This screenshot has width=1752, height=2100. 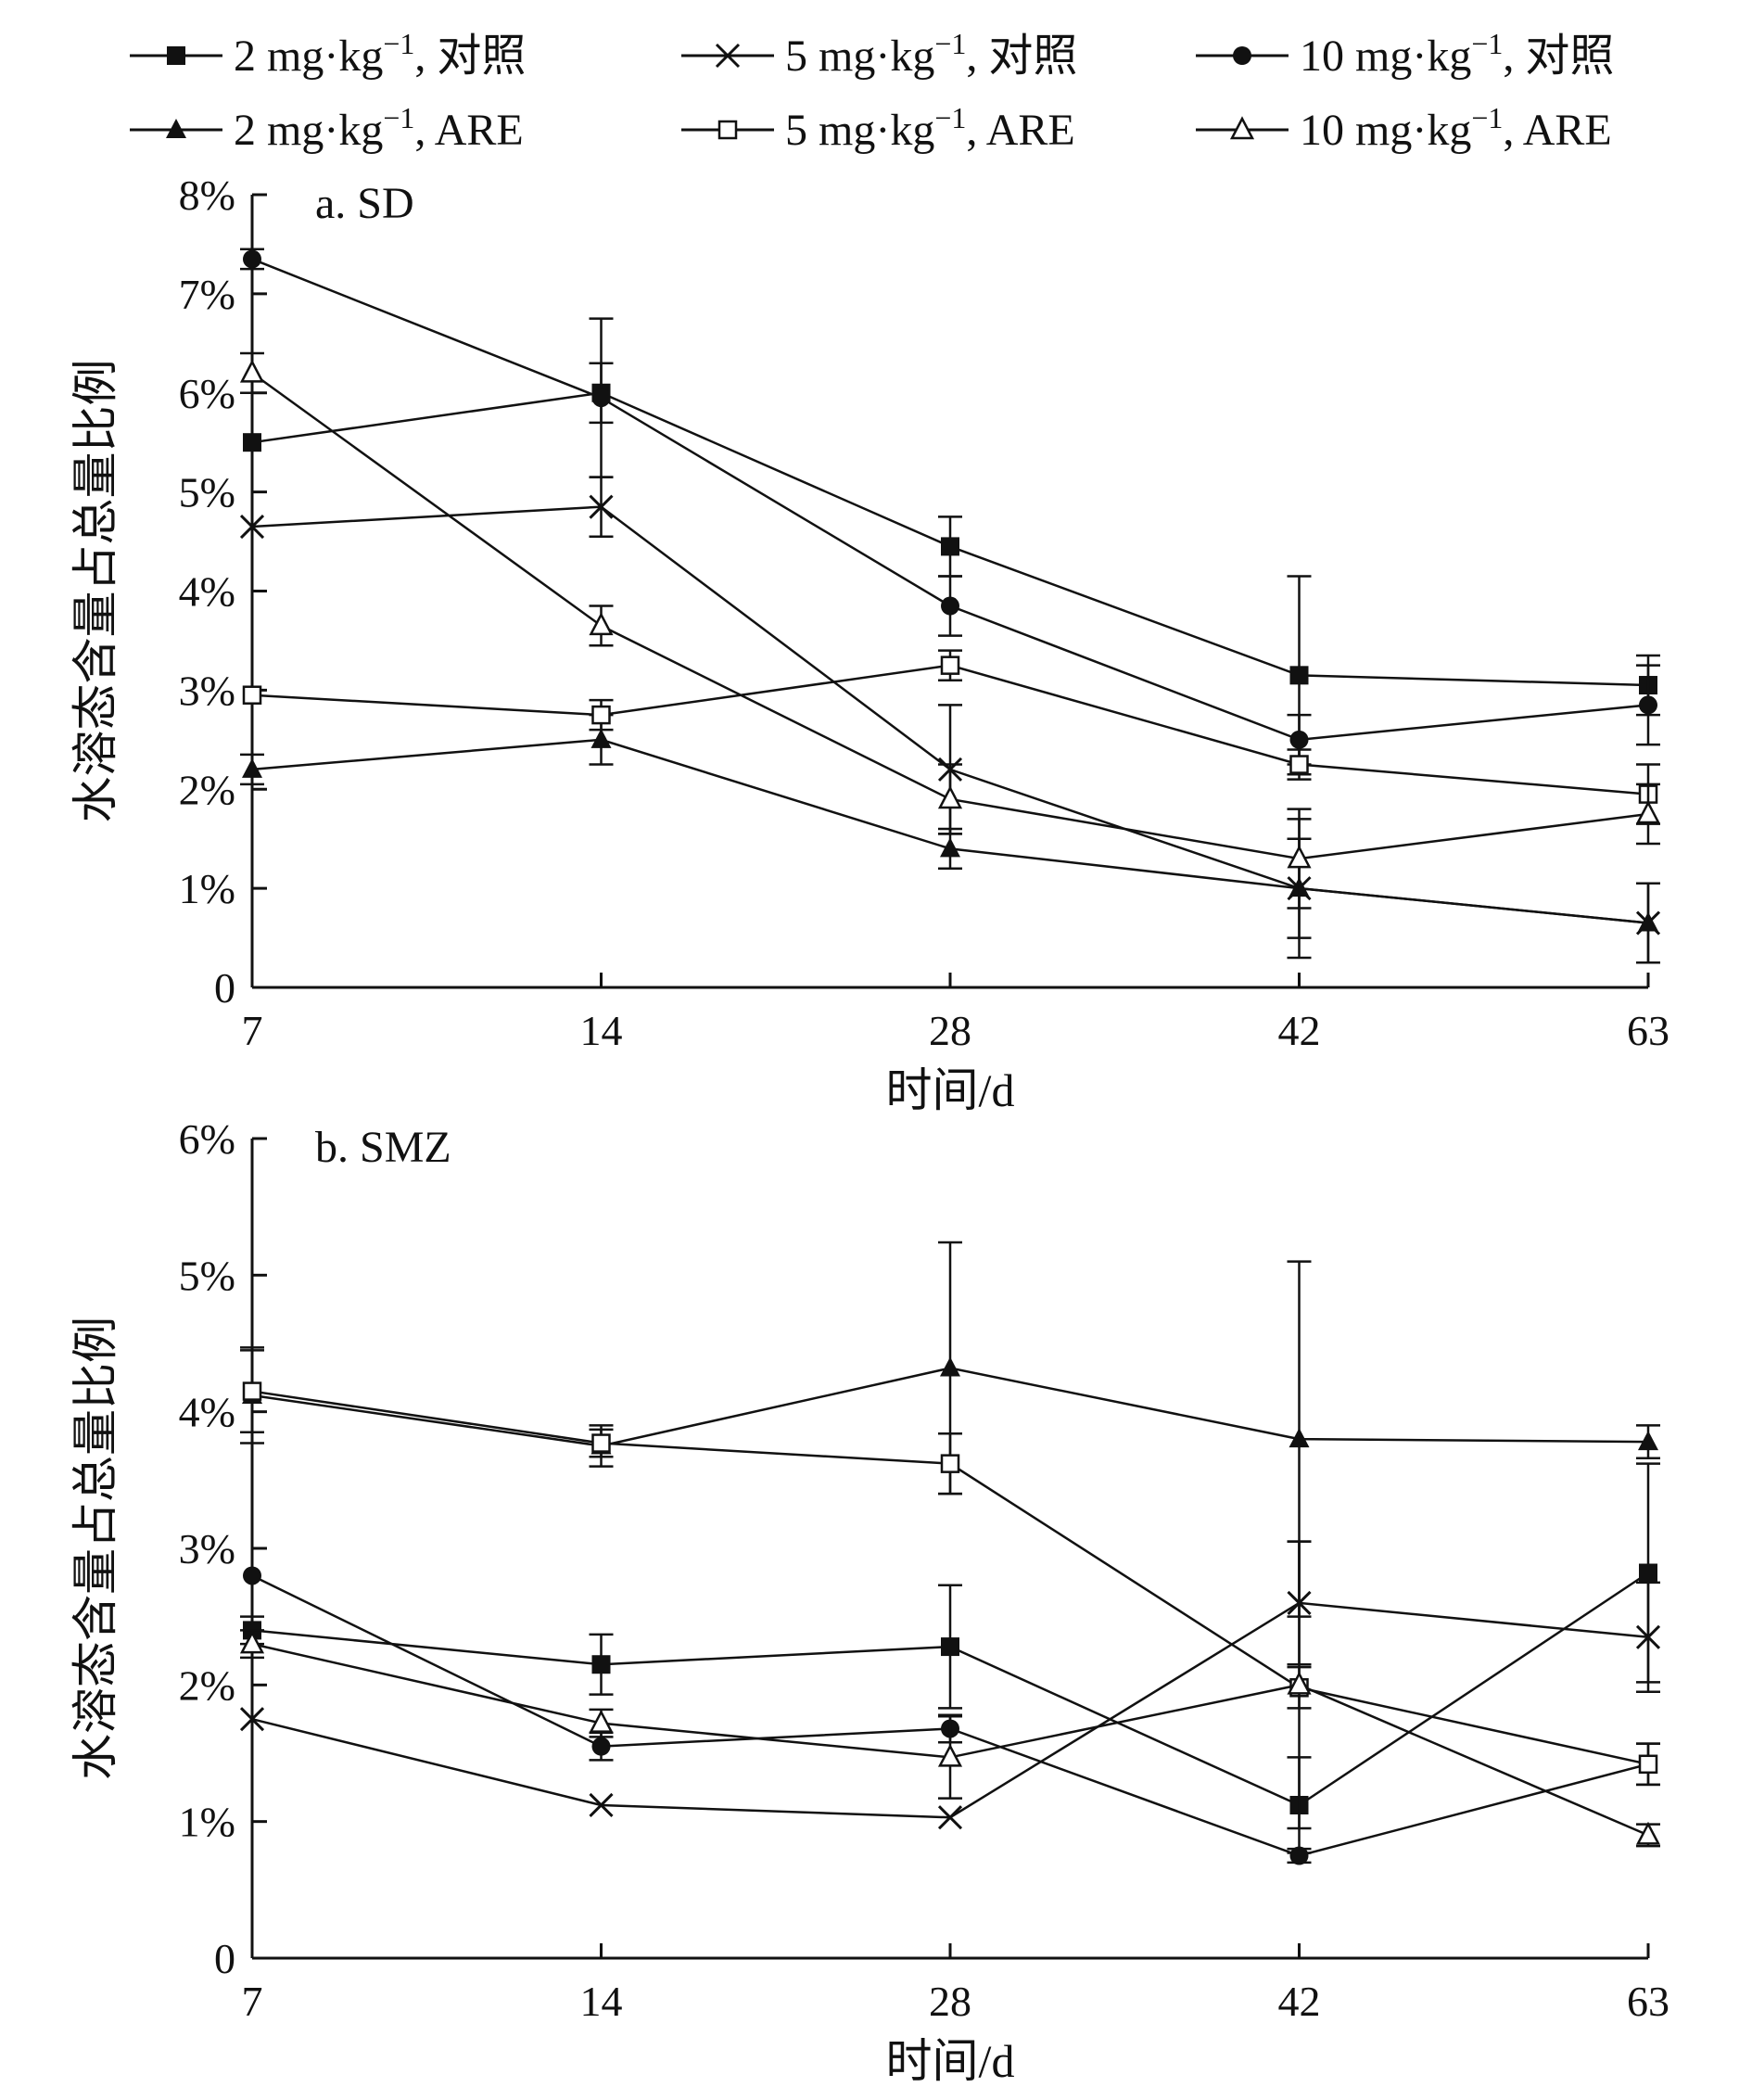 What do you see at coordinates (224, 1958) in the screenshot?
I see `y-tick-label: 0` at bounding box center [224, 1958].